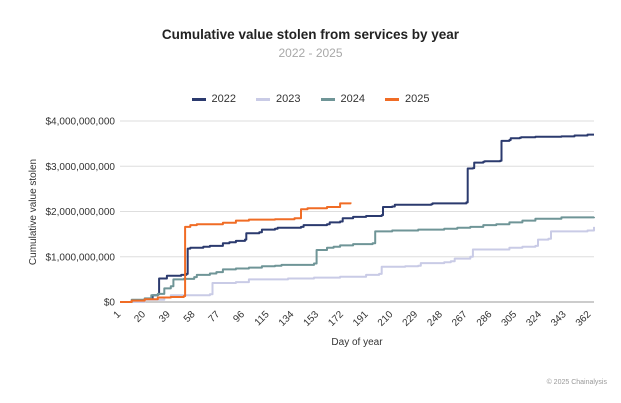 This screenshot has height=403, width=621. Describe the element at coordinates (80, 167) in the screenshot. I see `y-tick-label: $3,000,000,000` at that location.